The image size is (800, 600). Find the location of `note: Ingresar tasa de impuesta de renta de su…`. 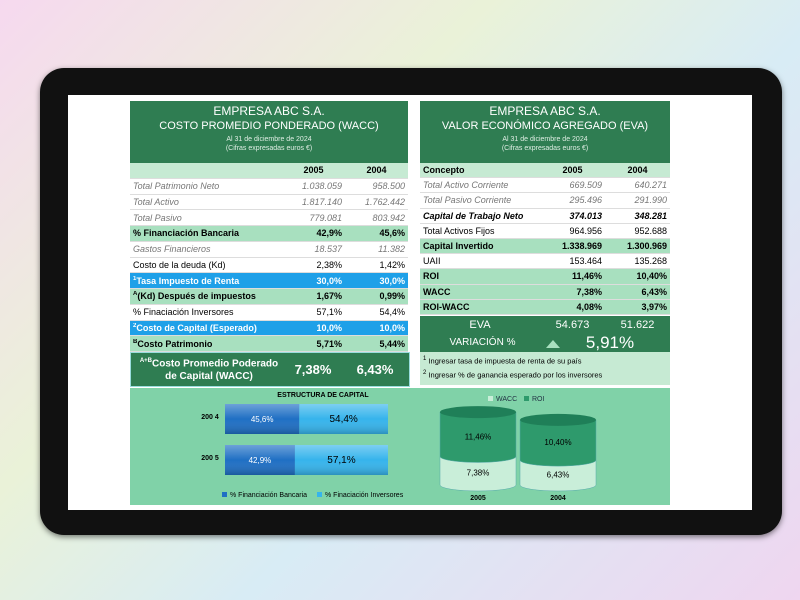

note: Ingresar tasa de impuesta de renta de su… is located at coordinates (505, 361).